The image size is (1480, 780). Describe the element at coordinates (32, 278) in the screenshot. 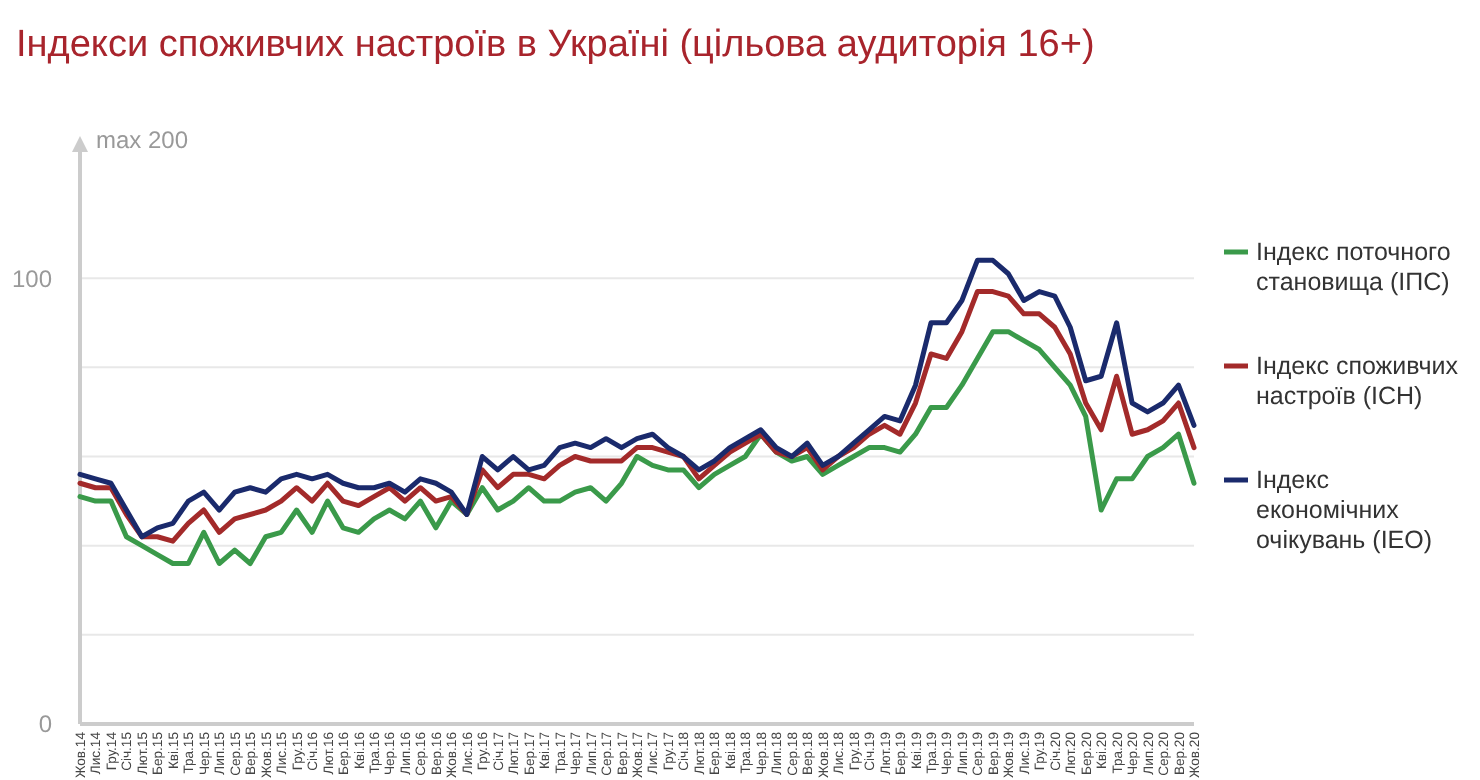

I see `y-tick-label: 100` at that location.